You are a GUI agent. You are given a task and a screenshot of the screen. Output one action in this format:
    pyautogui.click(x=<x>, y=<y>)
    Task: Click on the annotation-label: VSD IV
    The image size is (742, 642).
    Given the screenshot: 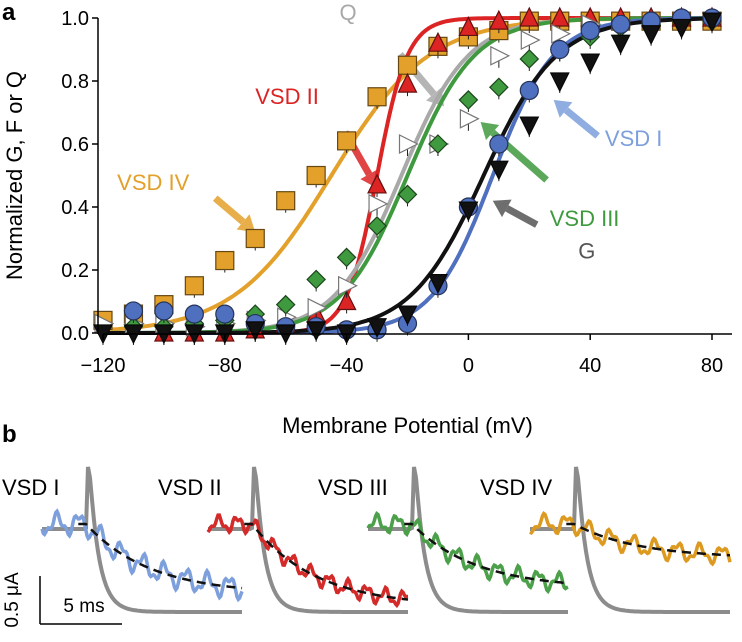 What is the action you would take?
    pyautogui.click(x=153, y=182)
    